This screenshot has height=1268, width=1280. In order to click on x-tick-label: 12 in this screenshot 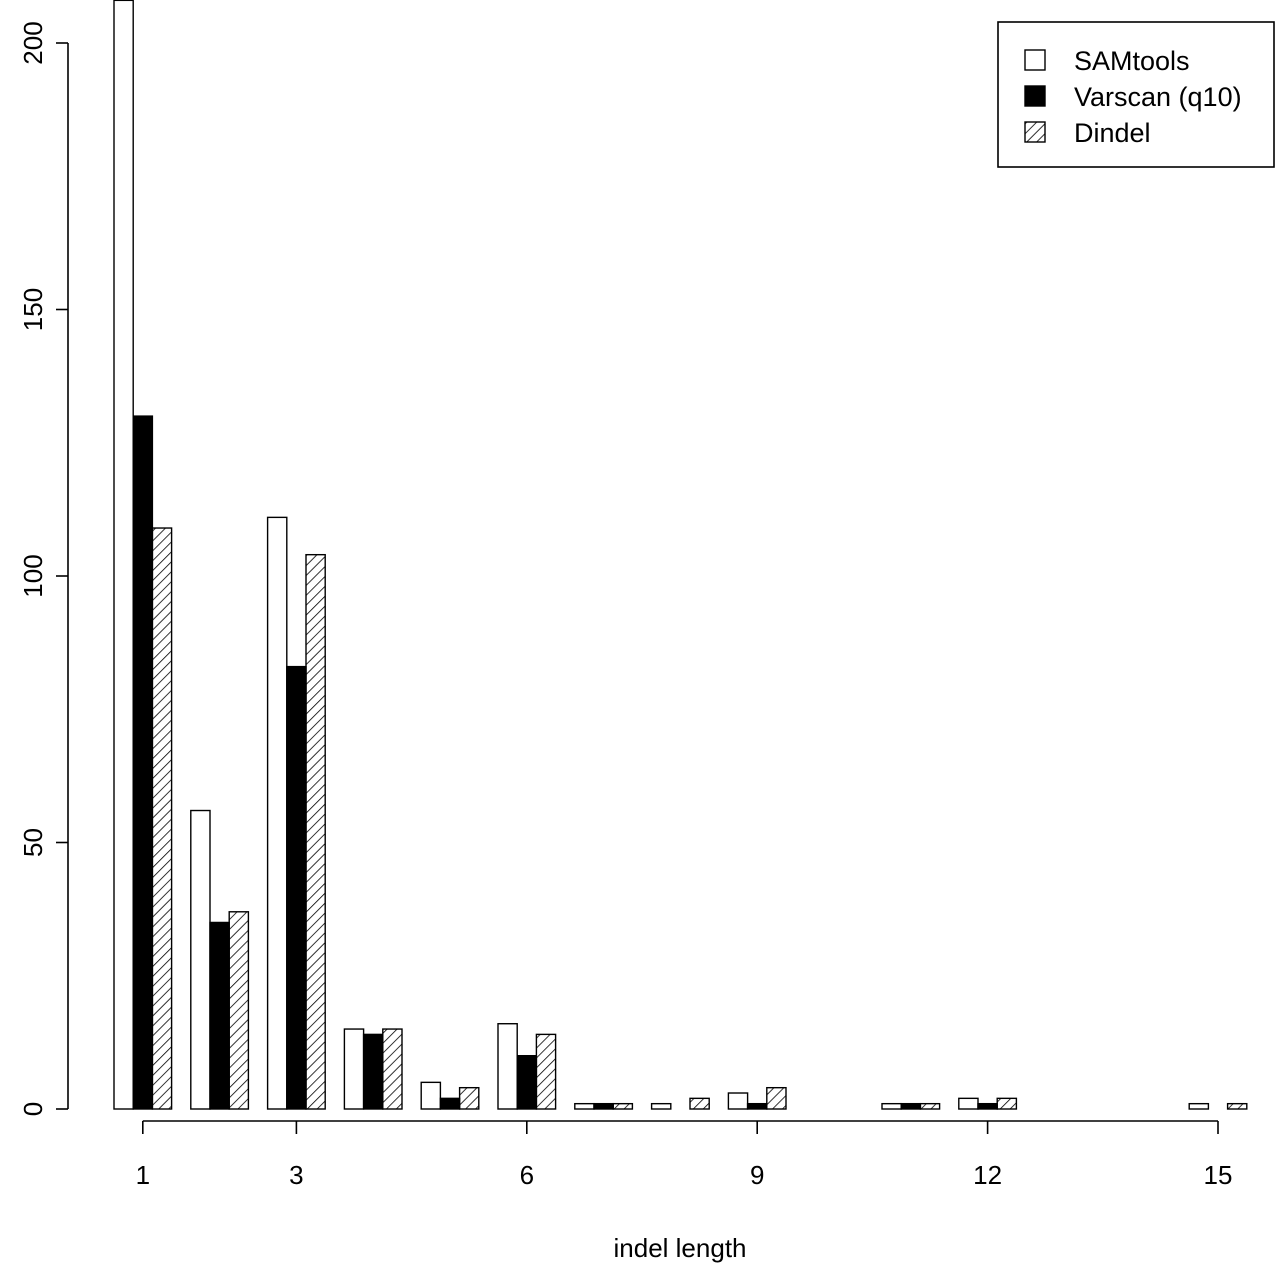, I will do `click(987, 1175)`.